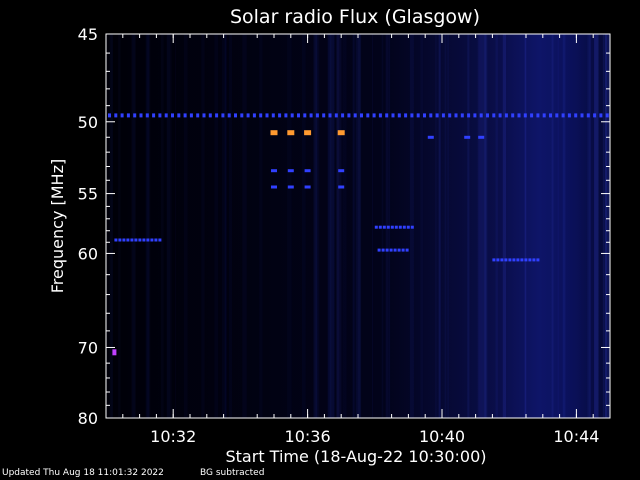 The image size is (640, 480). Describe the element at coordinates (88, 122) in the screenshot. I see `y-tick-label: 50` at that location.